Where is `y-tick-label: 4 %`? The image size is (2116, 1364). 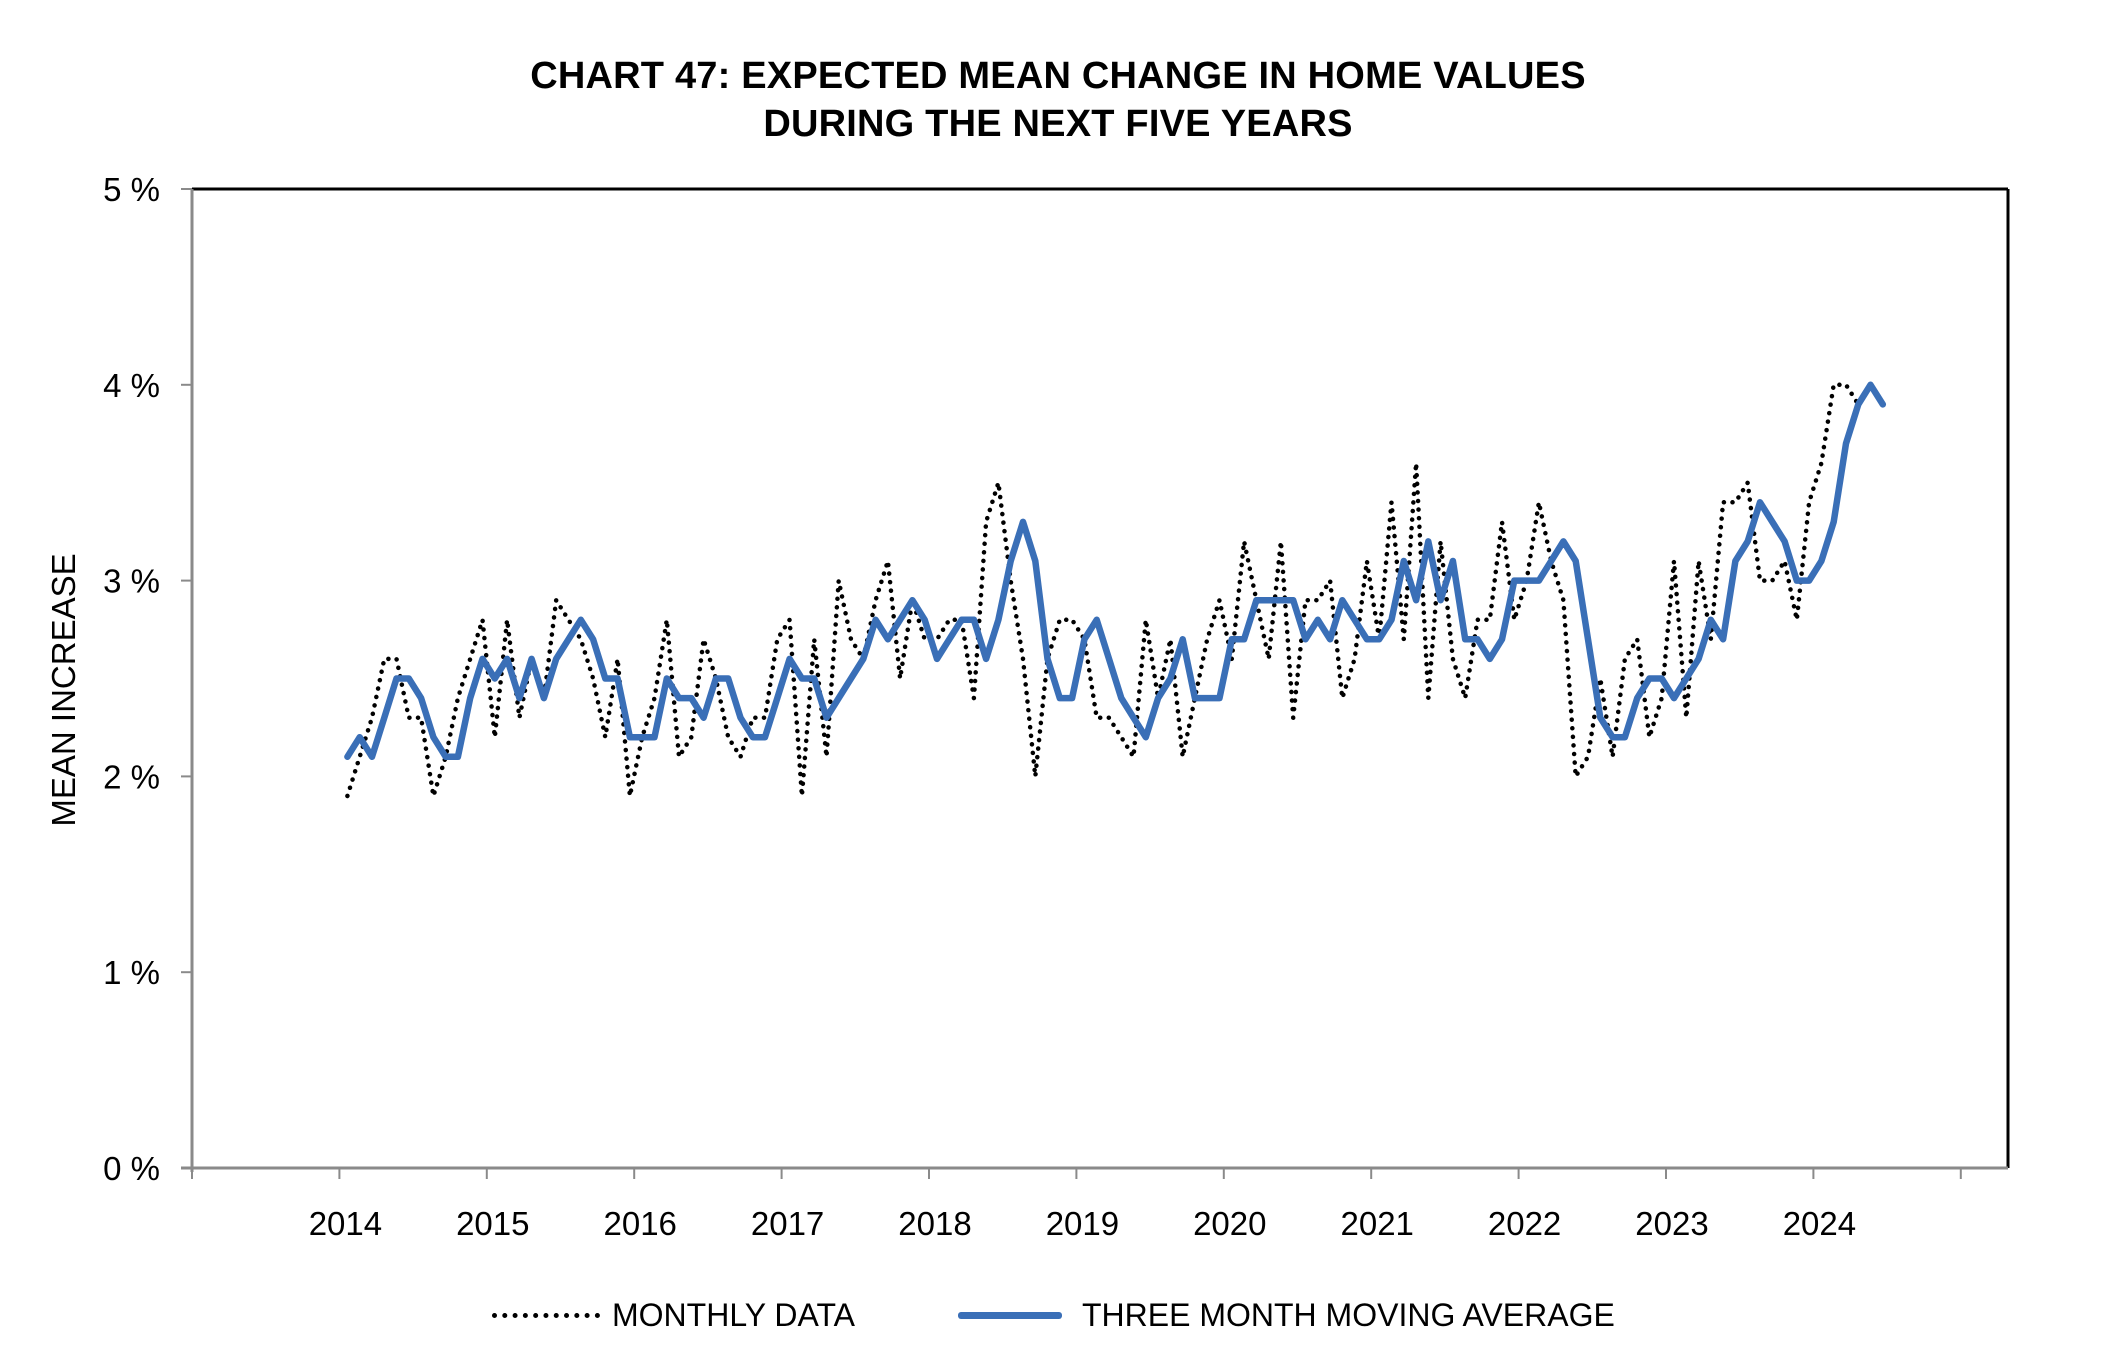
y-tick-label: 4 % is located at coordinates (131, 385).